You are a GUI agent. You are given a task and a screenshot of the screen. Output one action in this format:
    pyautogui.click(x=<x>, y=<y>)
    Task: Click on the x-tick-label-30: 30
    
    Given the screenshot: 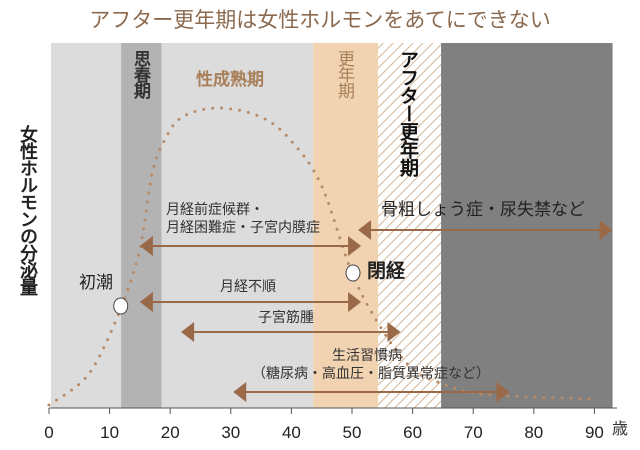 What is the action you would take?
    pyautogui.click(x=230, y=432)
    